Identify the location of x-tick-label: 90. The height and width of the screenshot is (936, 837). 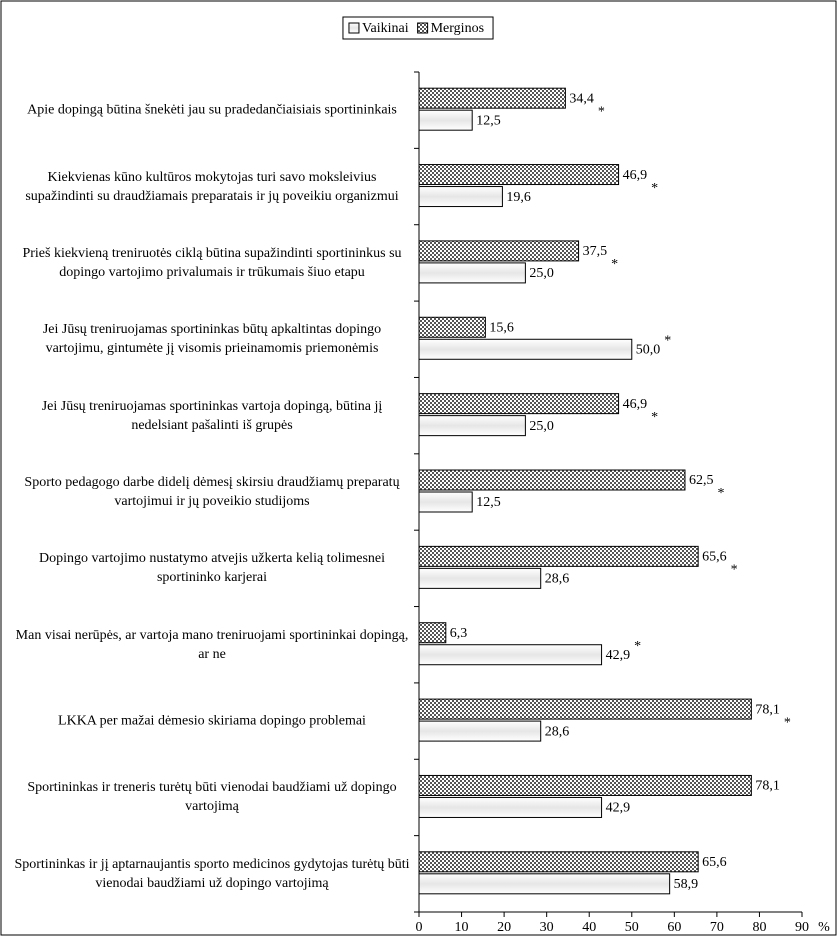
(802, 927).